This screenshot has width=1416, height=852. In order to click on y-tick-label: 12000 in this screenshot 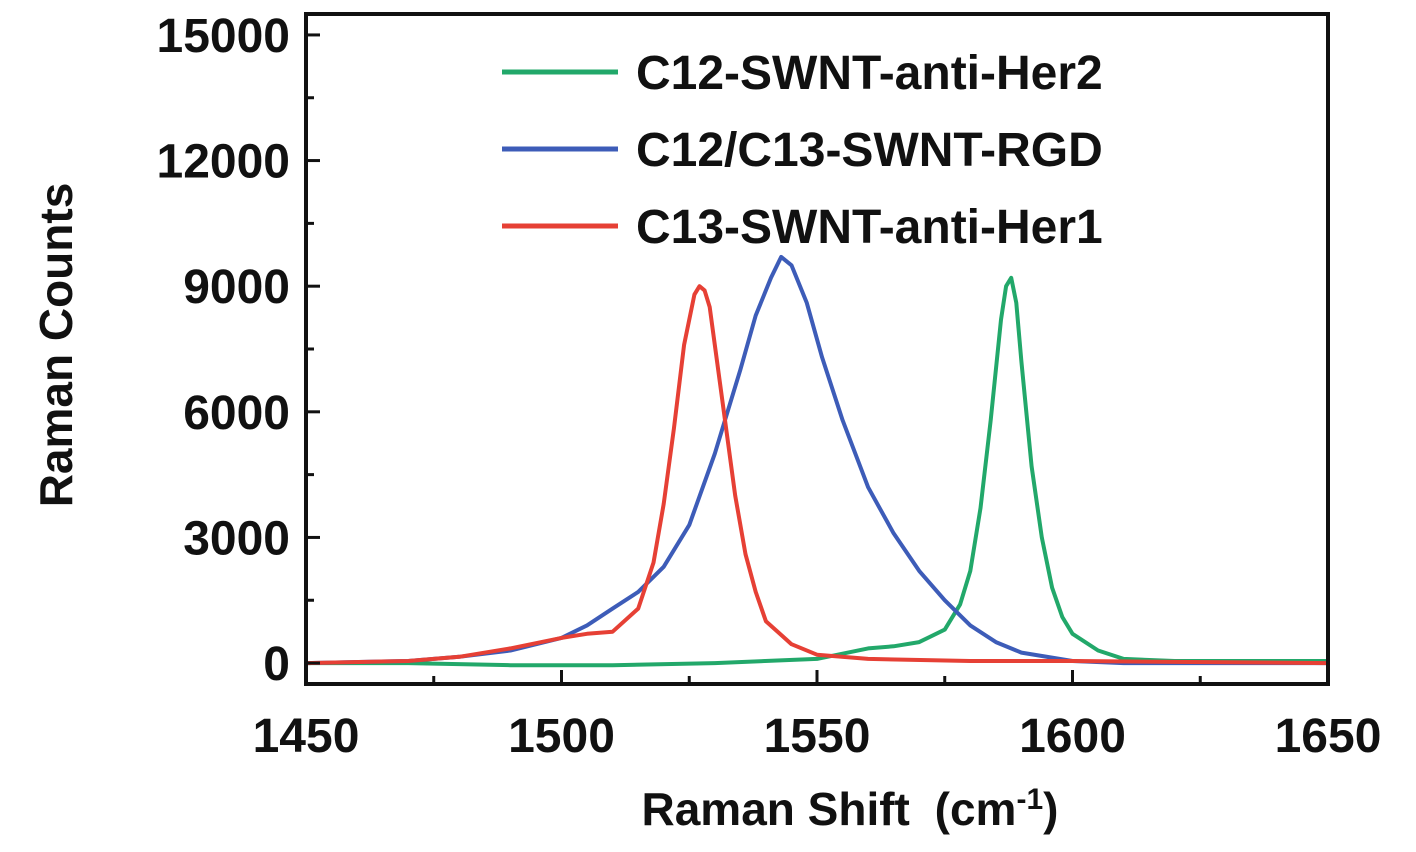, I will do `click(223, 162)`.